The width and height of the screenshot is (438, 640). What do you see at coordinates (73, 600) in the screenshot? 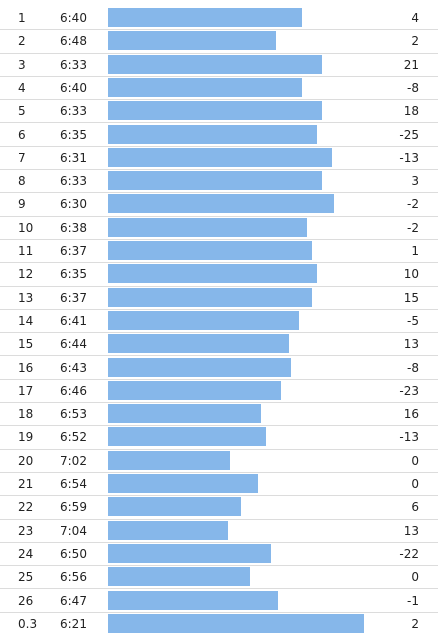
I see `split-pace: 6:47` at bounding box center [73, 600].